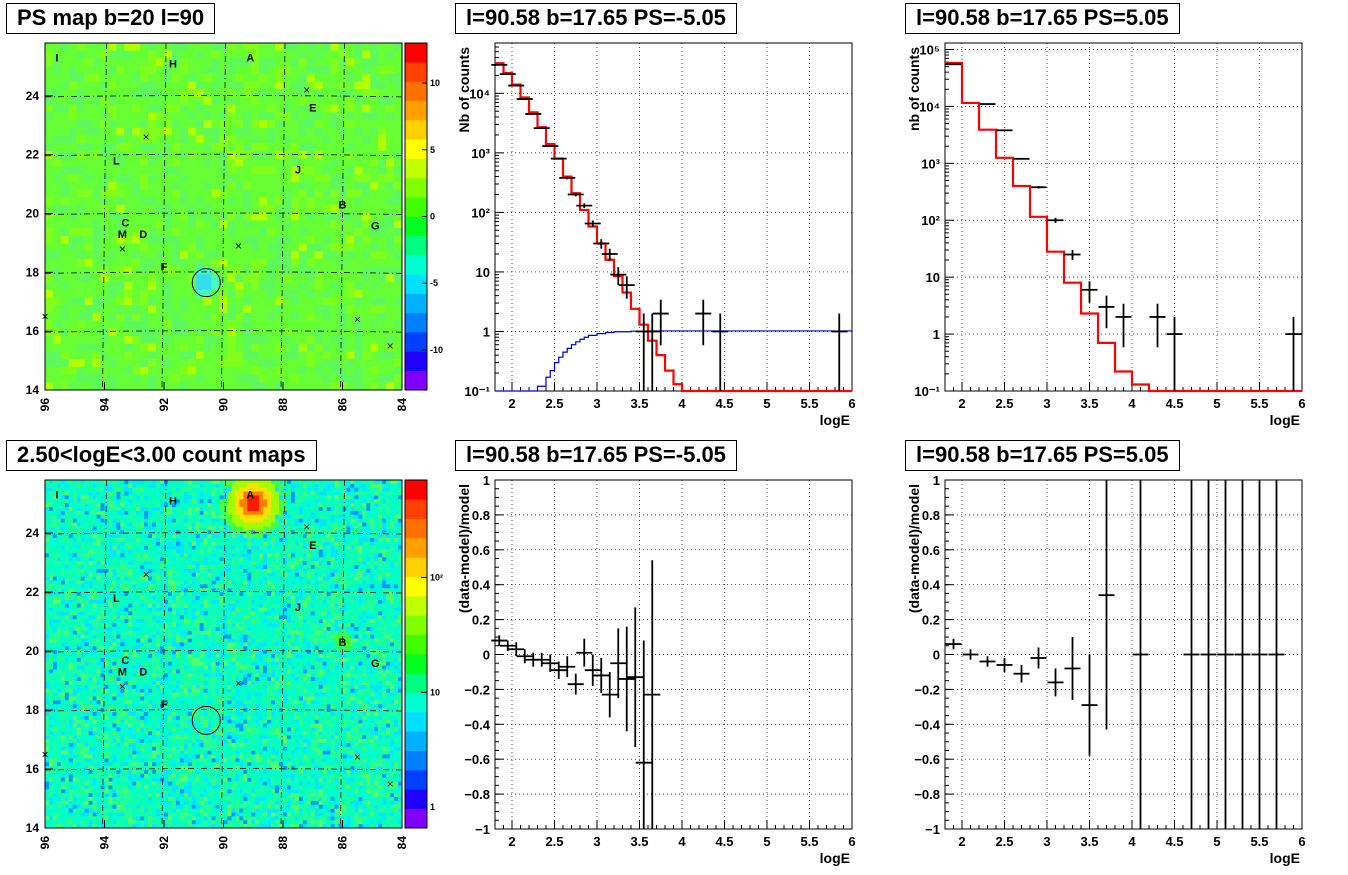 Image resolution: width=1348 pixels, height=875 pixels. I want to click on res_pos-y-tick-label: 0.2, so click(931, 620).